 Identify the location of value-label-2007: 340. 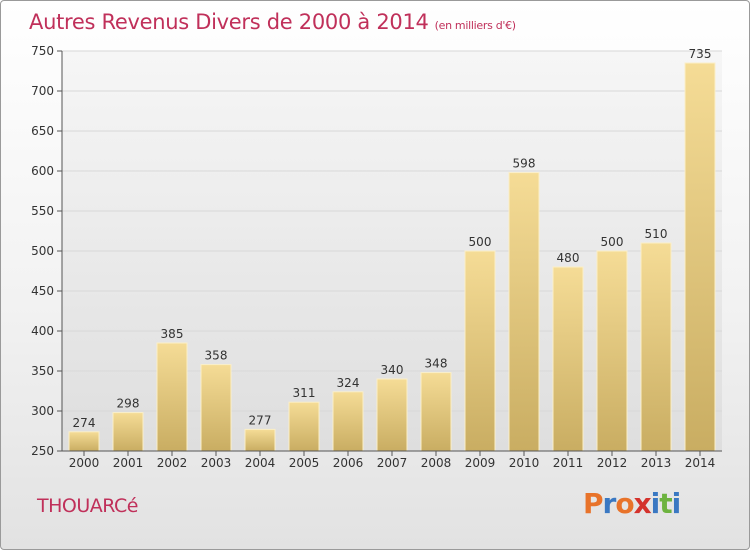
(392, 370).